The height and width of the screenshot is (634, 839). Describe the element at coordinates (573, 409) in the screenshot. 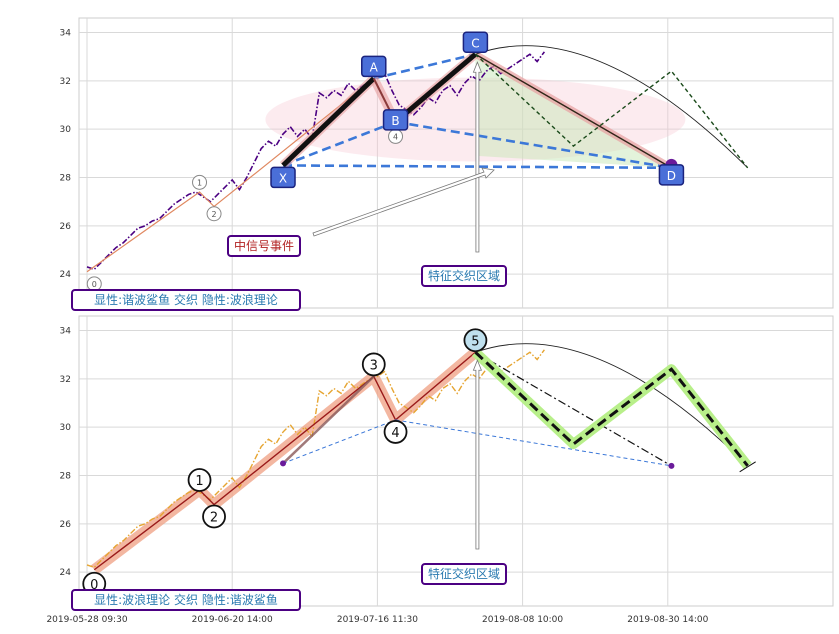

I see `hidden-cd` at that location.